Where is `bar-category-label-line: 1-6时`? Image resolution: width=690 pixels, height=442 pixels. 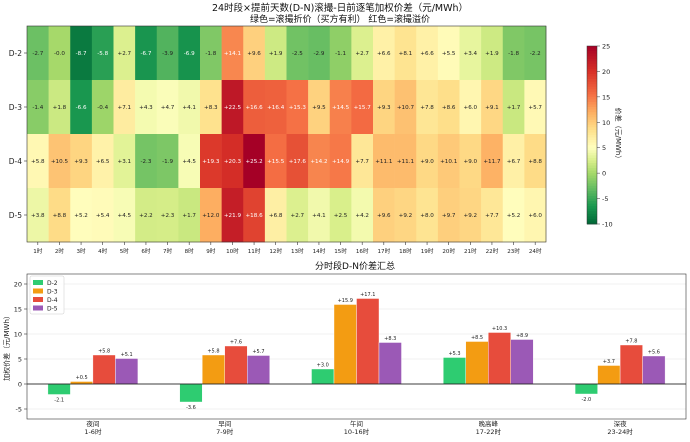 bar-category-label-line: 1-6时 is located at coordinates (93, 431).